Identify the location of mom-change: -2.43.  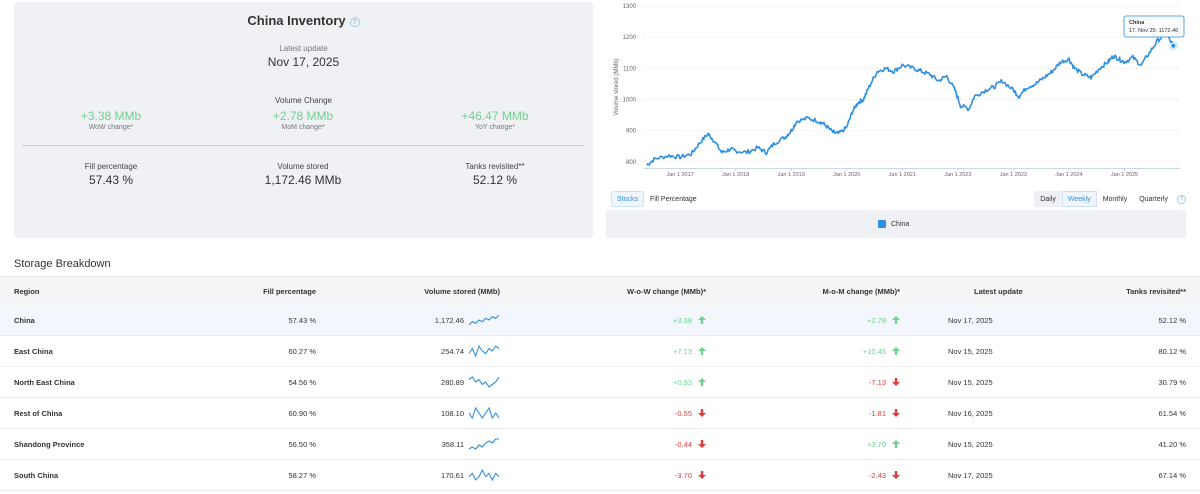
(877, 475).